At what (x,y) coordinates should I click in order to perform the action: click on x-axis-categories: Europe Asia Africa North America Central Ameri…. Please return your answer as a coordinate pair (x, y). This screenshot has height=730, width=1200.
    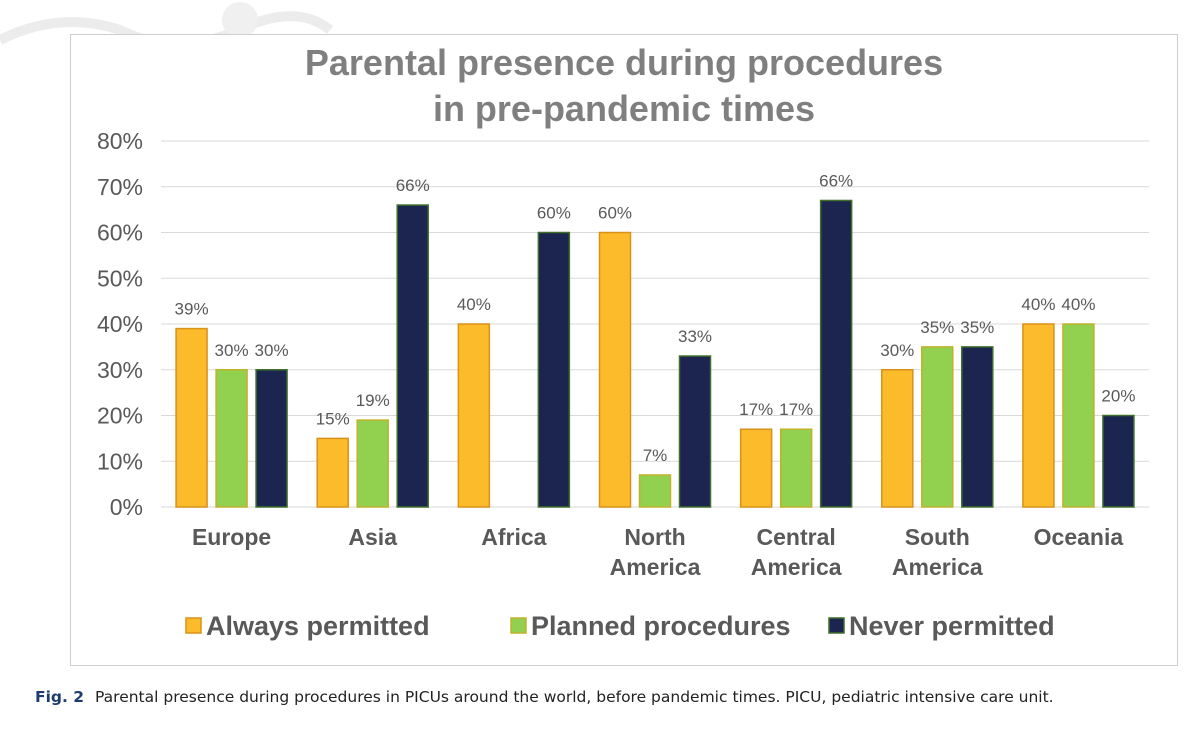
    Looking at the image, I should click on (657, 552).